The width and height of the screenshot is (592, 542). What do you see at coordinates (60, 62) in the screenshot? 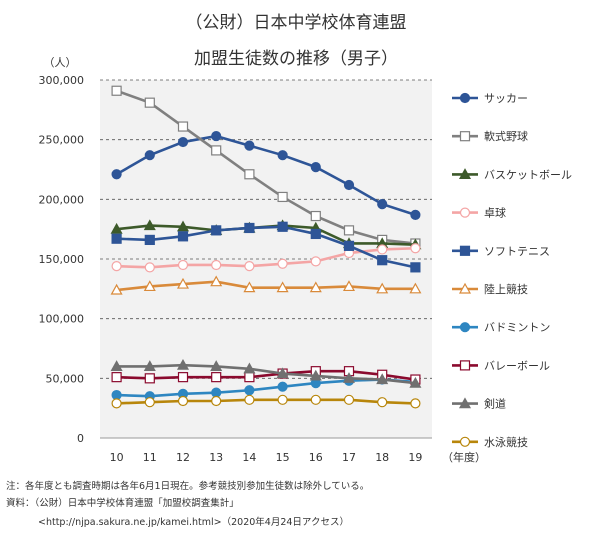
I see `y-axis-label: （人）` at bounding box center [60, 62].